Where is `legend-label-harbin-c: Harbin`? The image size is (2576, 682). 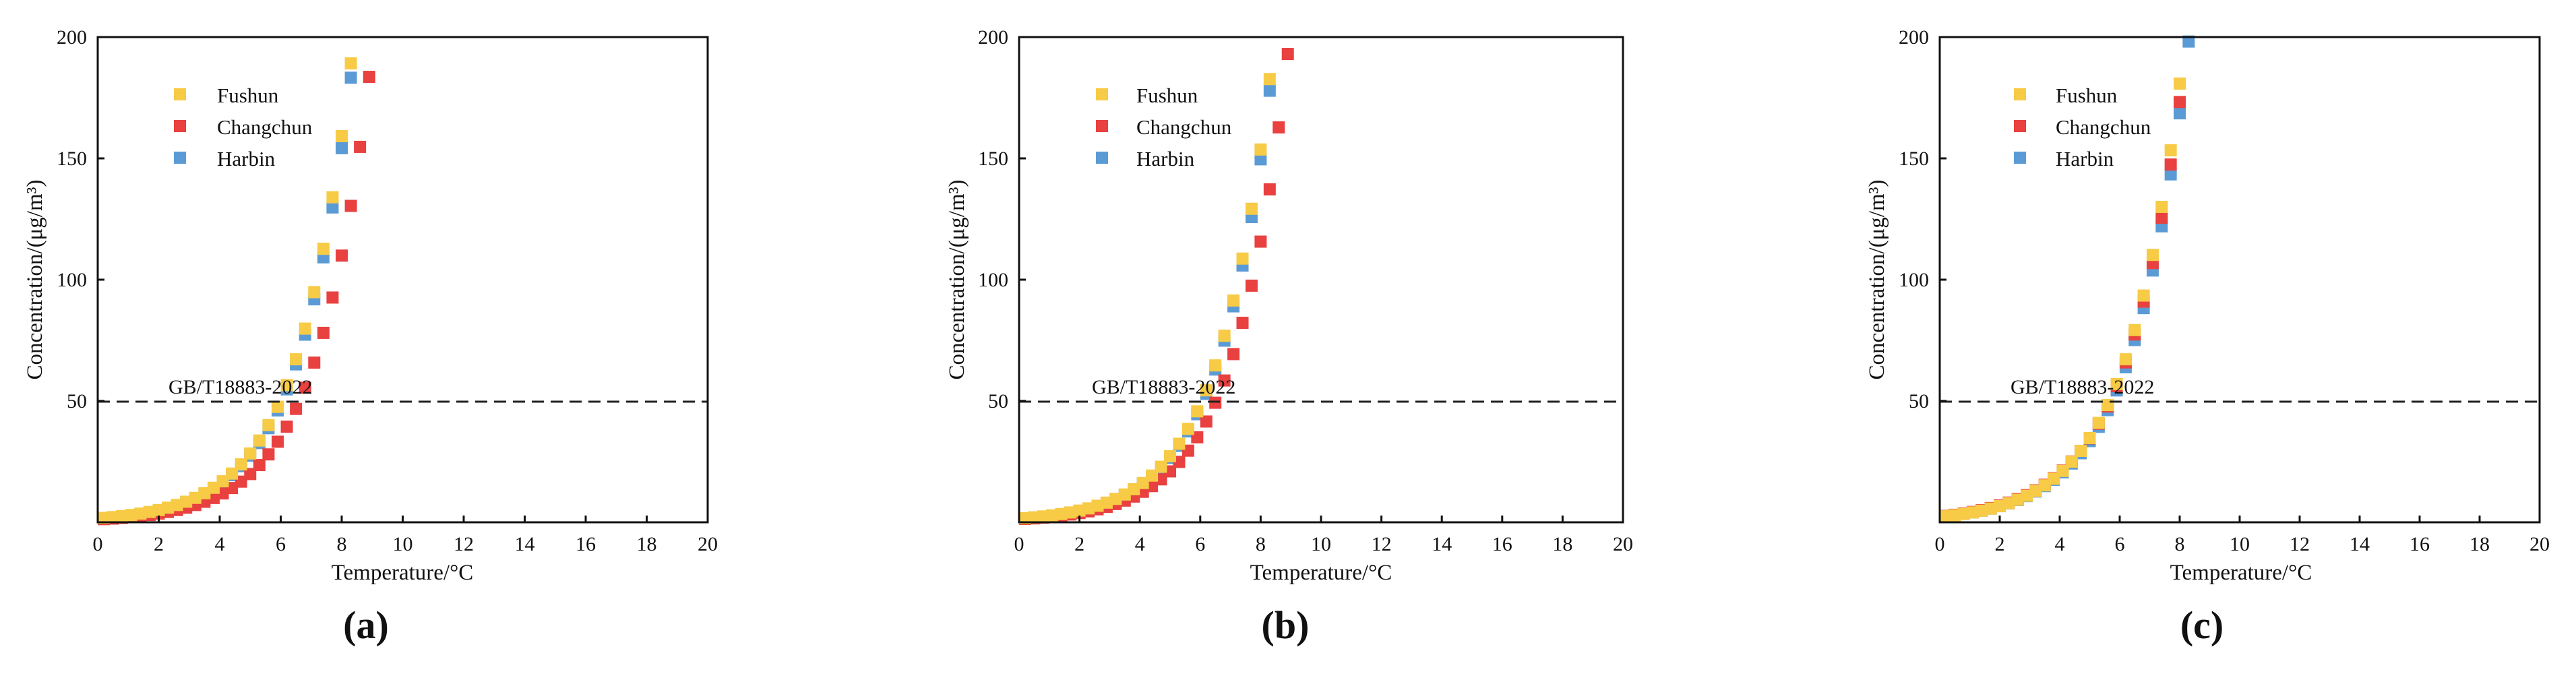
legend-label-harbin-c: Harbin is located at coordinates (2085, 158).